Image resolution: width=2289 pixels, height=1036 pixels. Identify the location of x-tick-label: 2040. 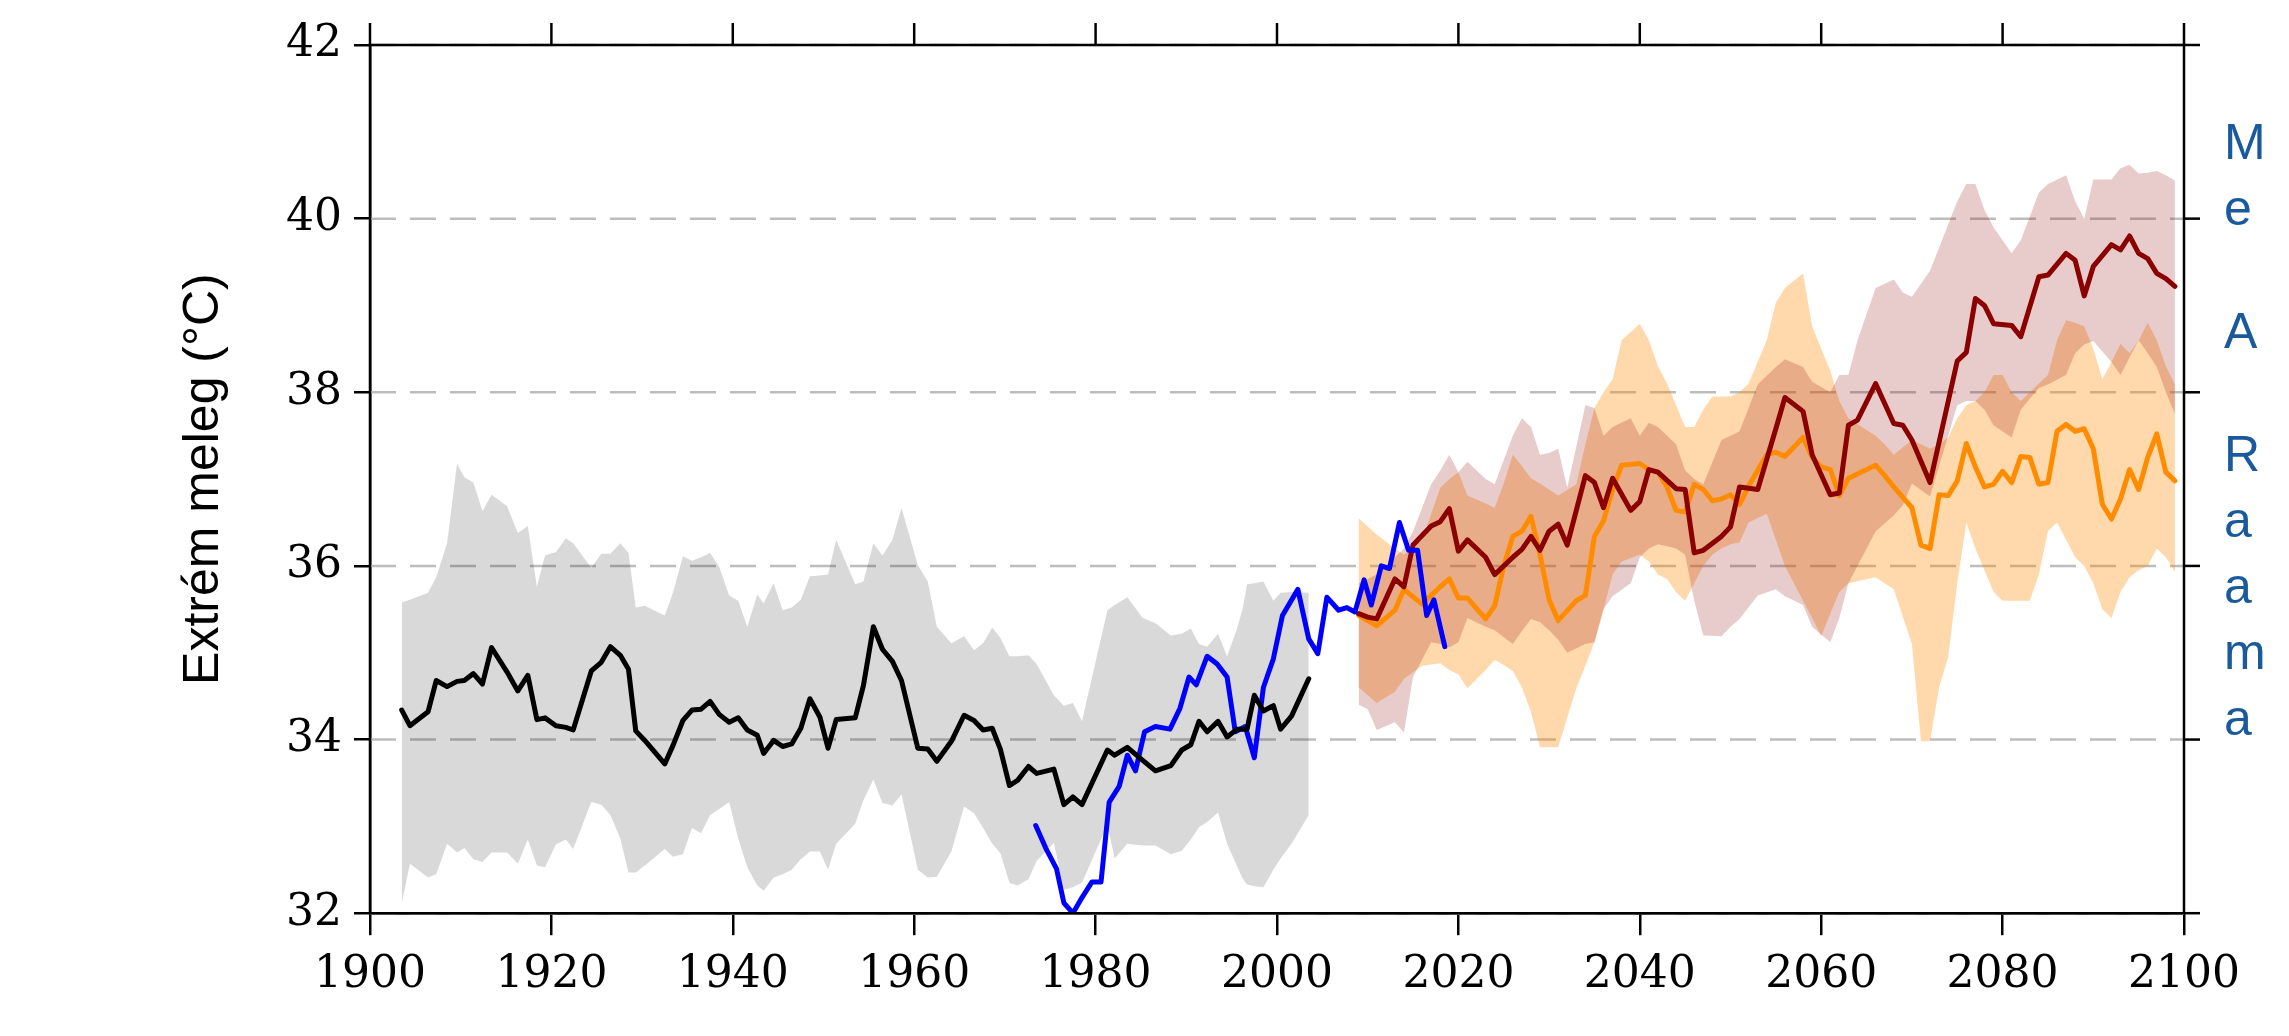
(1639, 972).